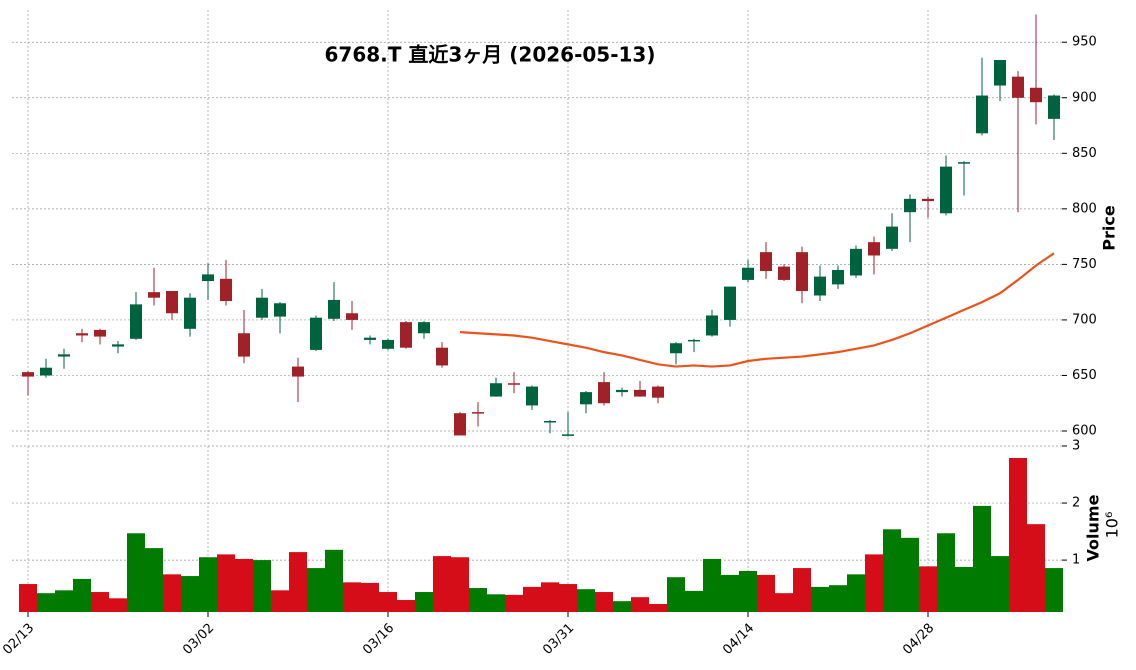 Image resolution: width=1136 pixels, height=670 pixels. Describe the element at coordinates (1084, 319) in the screenshot. I see `y-tick-label: 700` at that location.